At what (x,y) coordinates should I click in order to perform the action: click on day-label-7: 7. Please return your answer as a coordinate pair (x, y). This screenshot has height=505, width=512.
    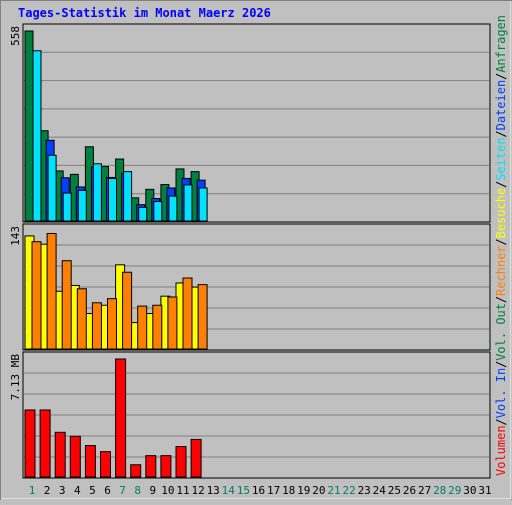
    Looking at the image, I should click on (122, 490).